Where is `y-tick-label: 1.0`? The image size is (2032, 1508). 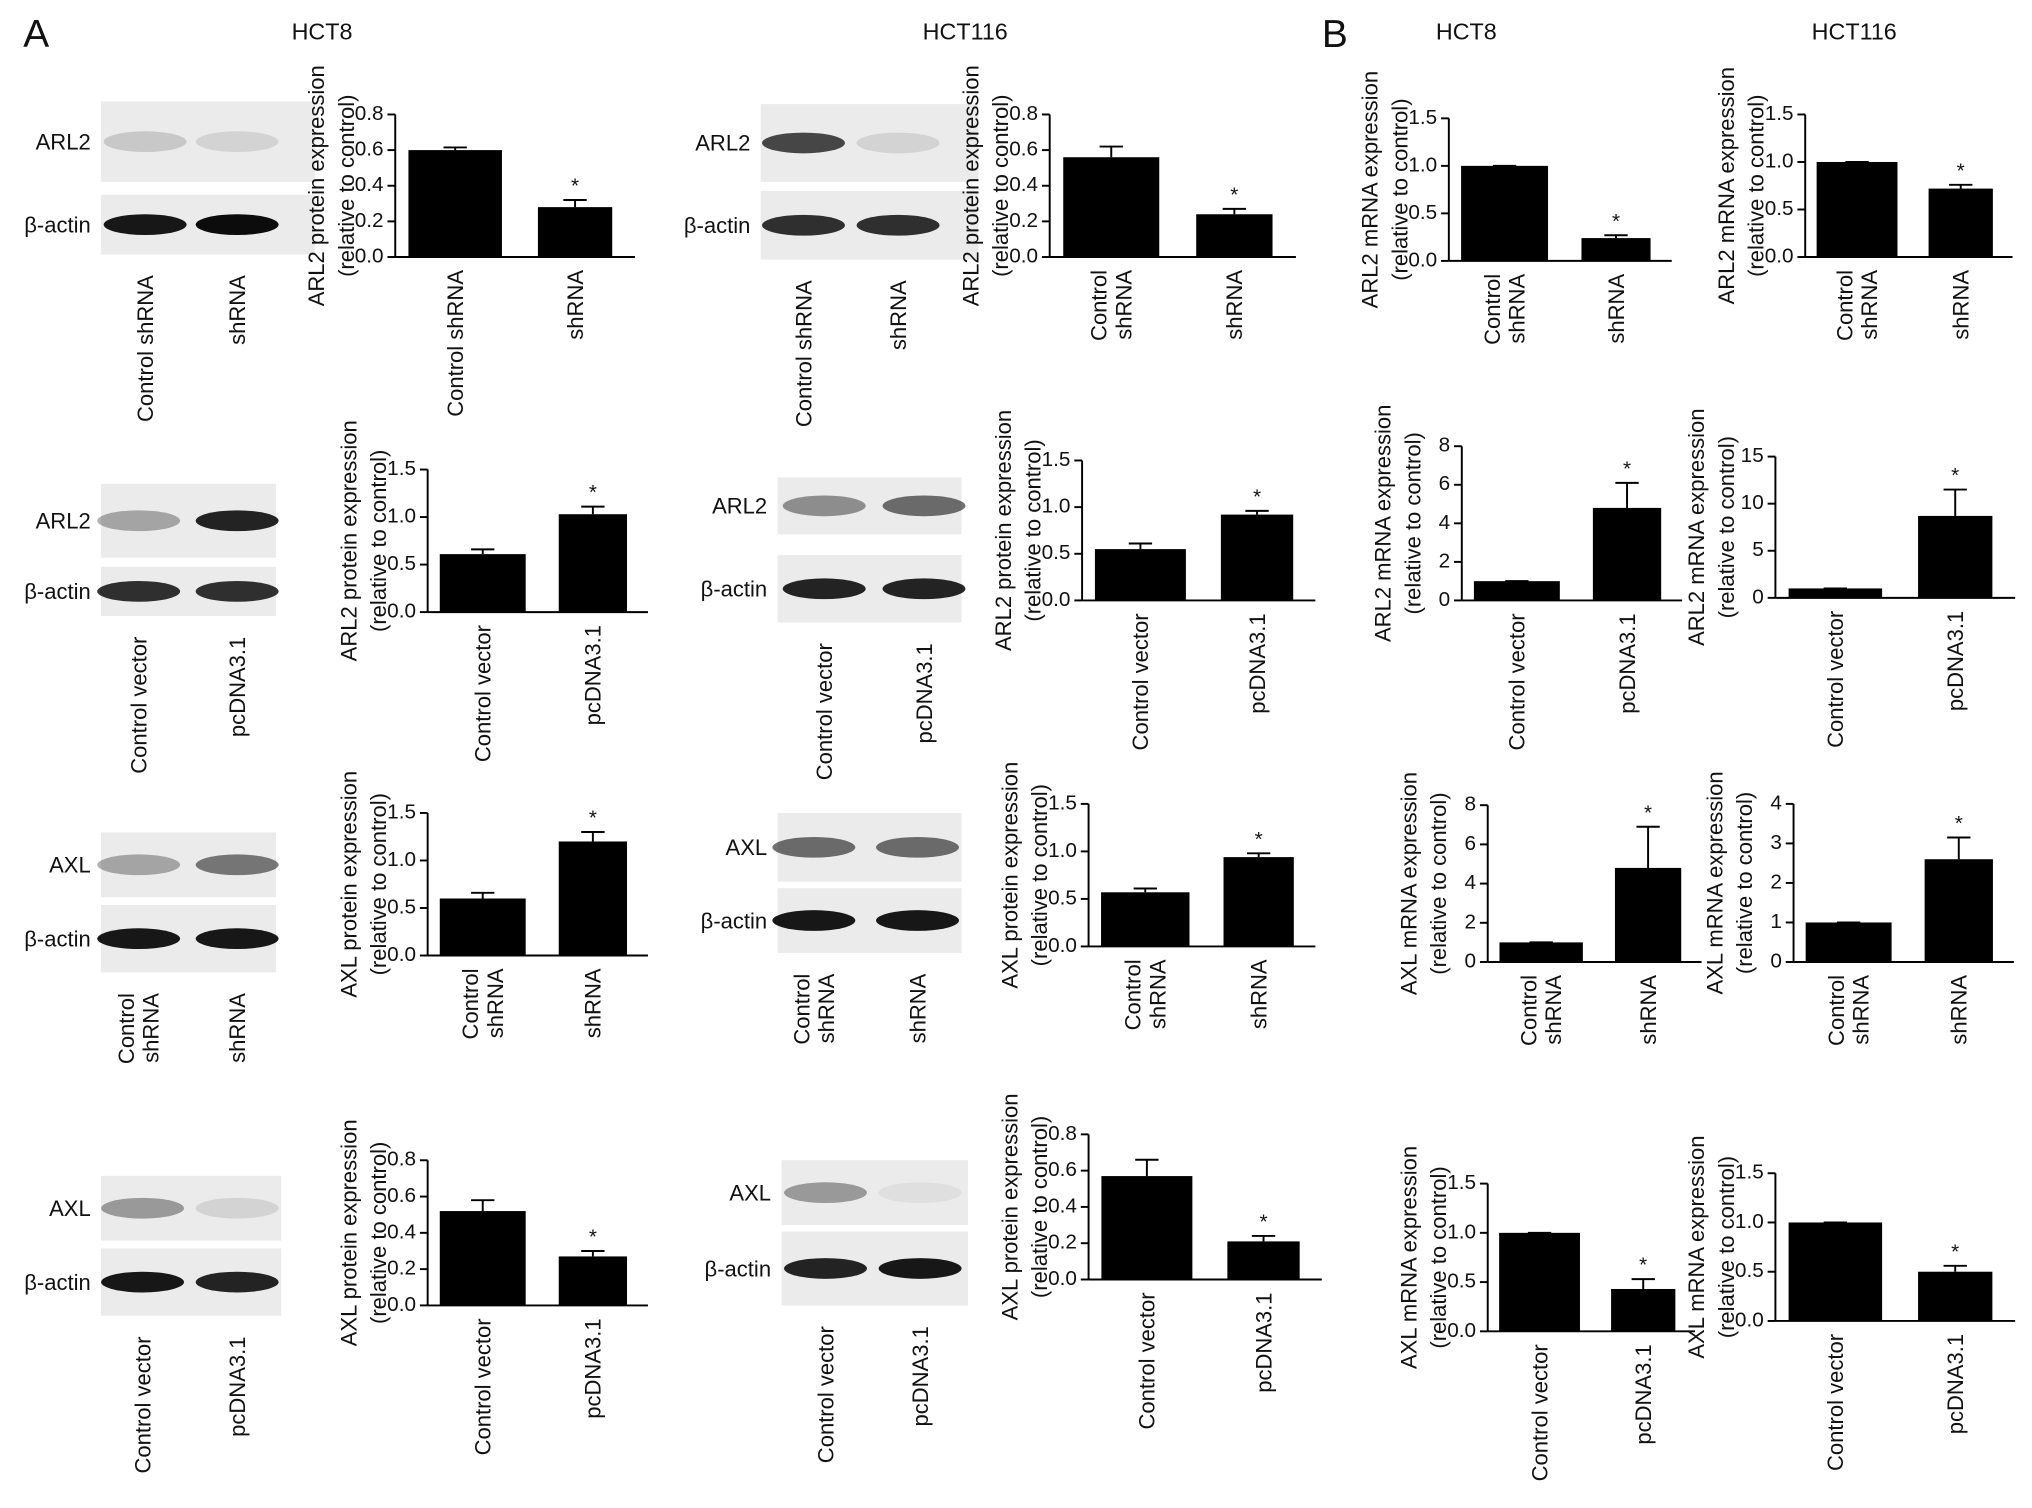
y-tick-label: 1.0 is located at coordinates (1461, 1231).